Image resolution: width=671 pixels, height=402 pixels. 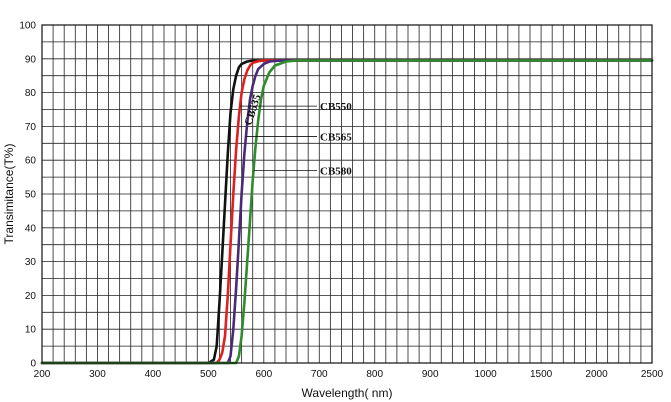 What do you see at coordinates (336, 171) in the screenshot?
I see `series-label-cb580: CB580` at bounding box center [336, 171].